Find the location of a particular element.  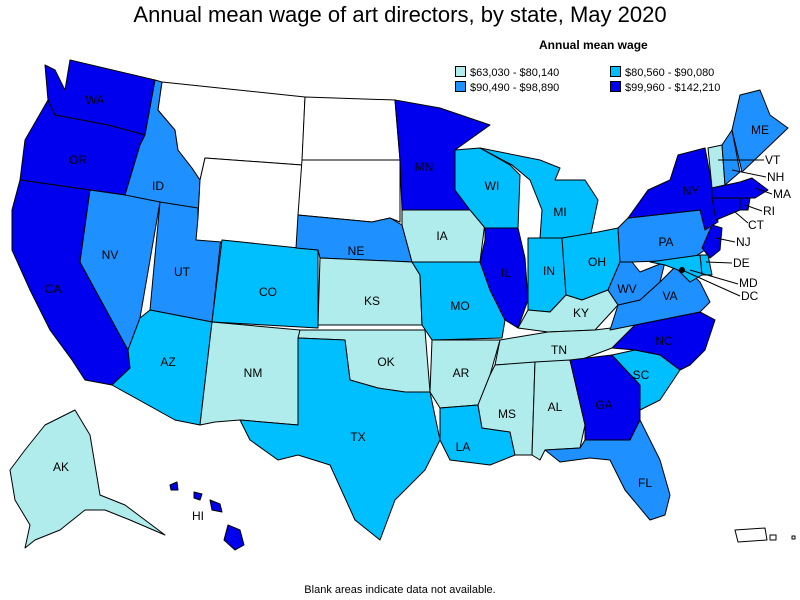

state-label: VT is located at coordinates (773, 160).